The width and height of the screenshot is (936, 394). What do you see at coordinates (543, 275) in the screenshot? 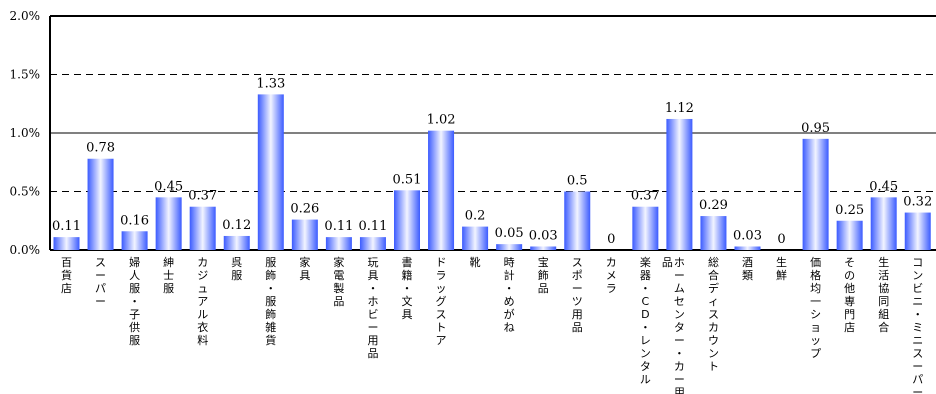
I see `x-tick-label: 宝飾品` at bounding box center [543, 275].